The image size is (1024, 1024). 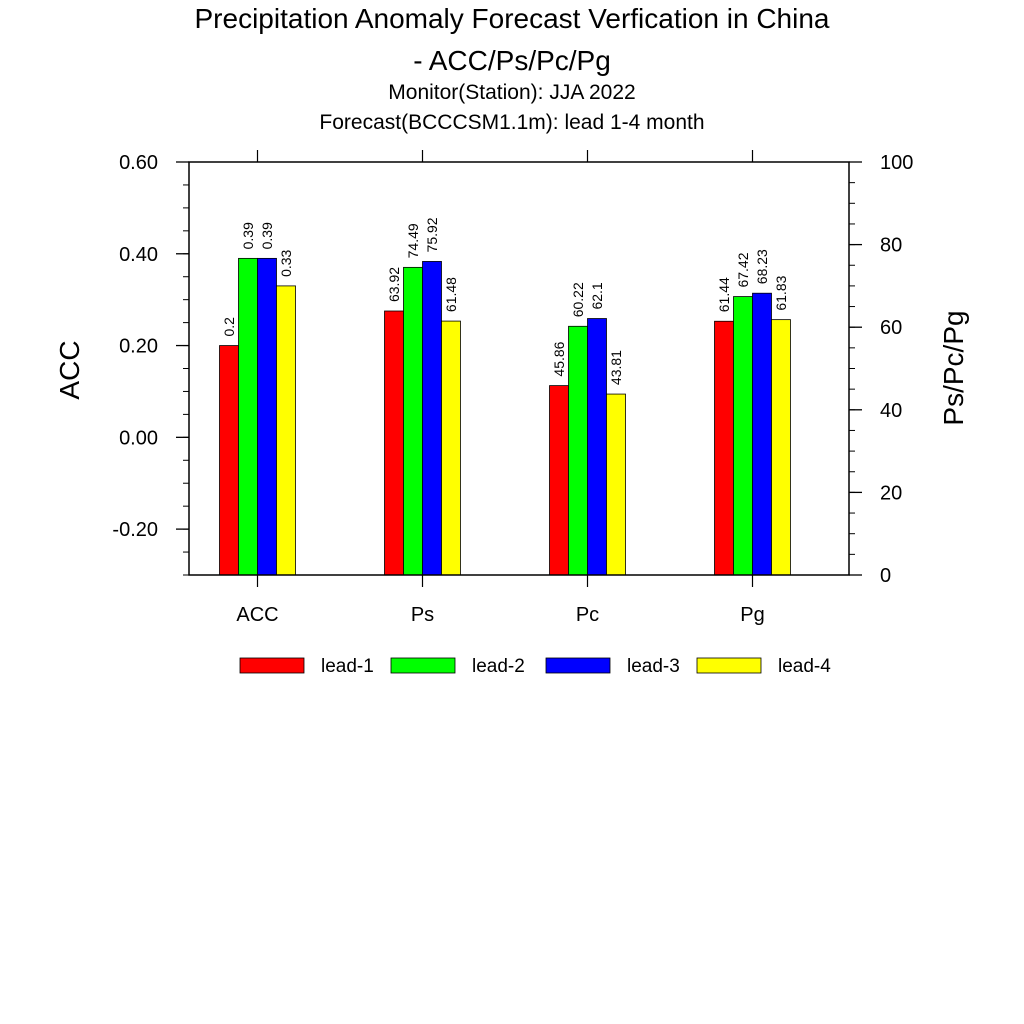 I want to click on category-label: ACC, so click(x=257, y=615).